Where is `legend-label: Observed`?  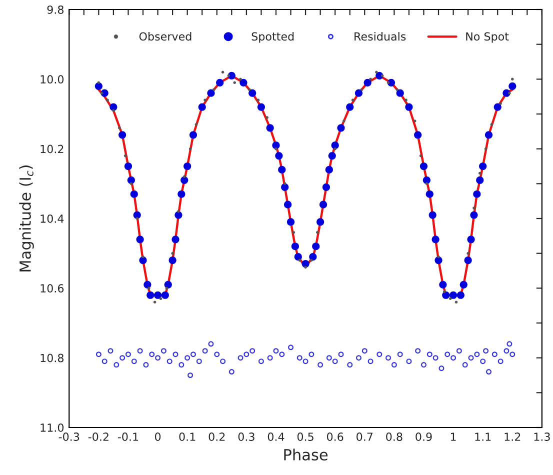 legend-label: Observed is located at coordinates (165, 36).